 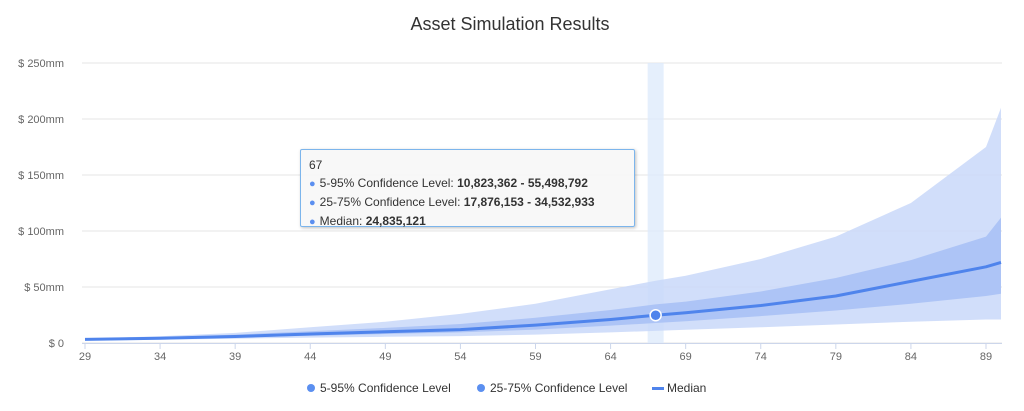 What do you see at coordinates (385, 388) in the screenshot?
I see `legend-label: 5-95% Confidence Level` at bounding box center [385, 388].